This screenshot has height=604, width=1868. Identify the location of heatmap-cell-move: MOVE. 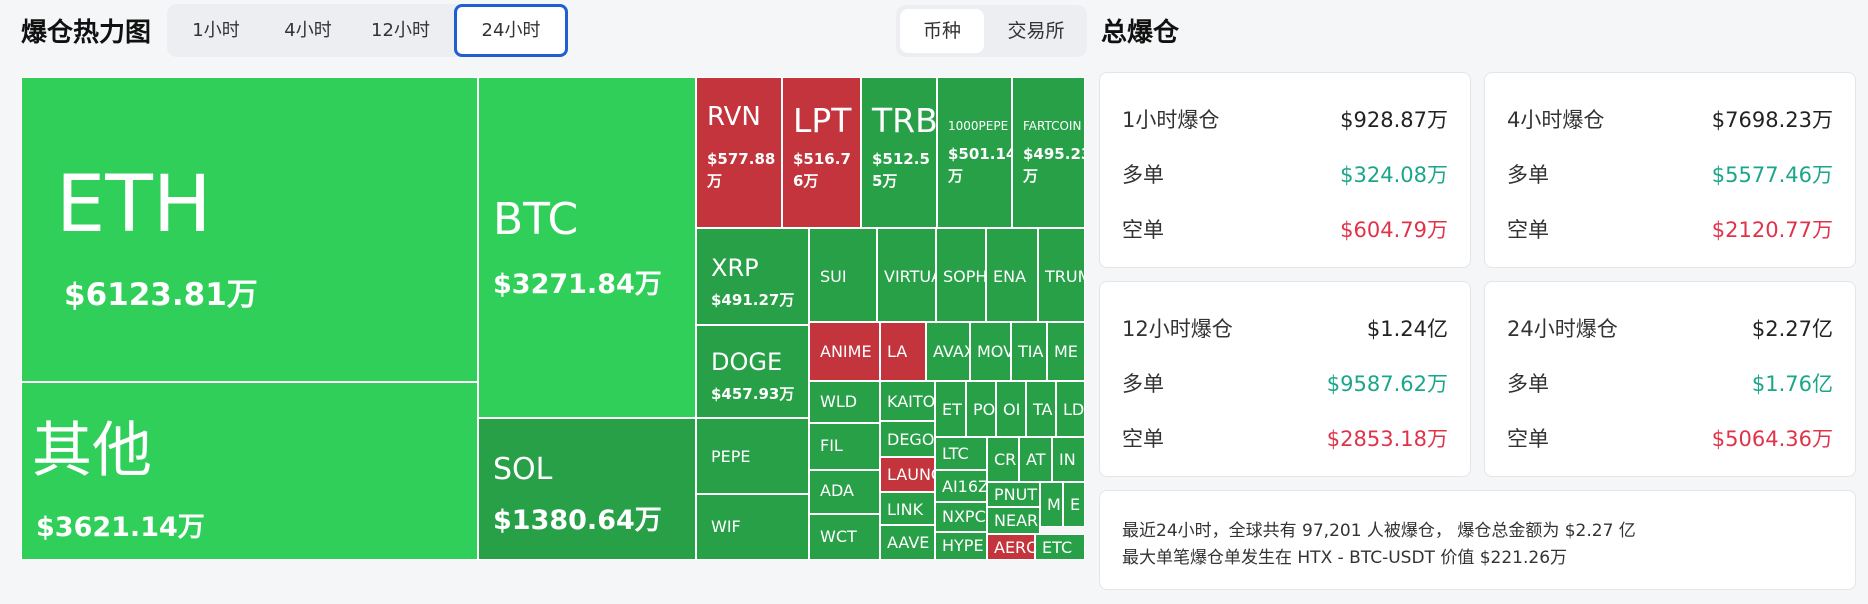
(990, 351).